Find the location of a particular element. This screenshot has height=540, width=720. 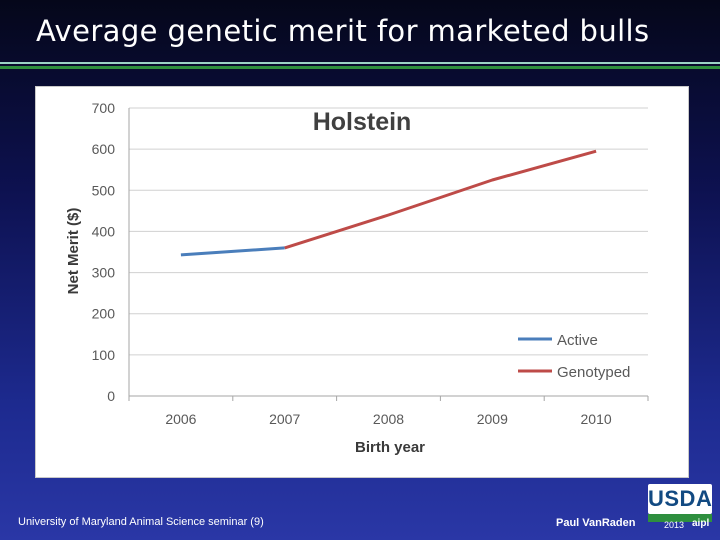

legend-label-genotyped: Genotyped is located at coordinates (593, 372).